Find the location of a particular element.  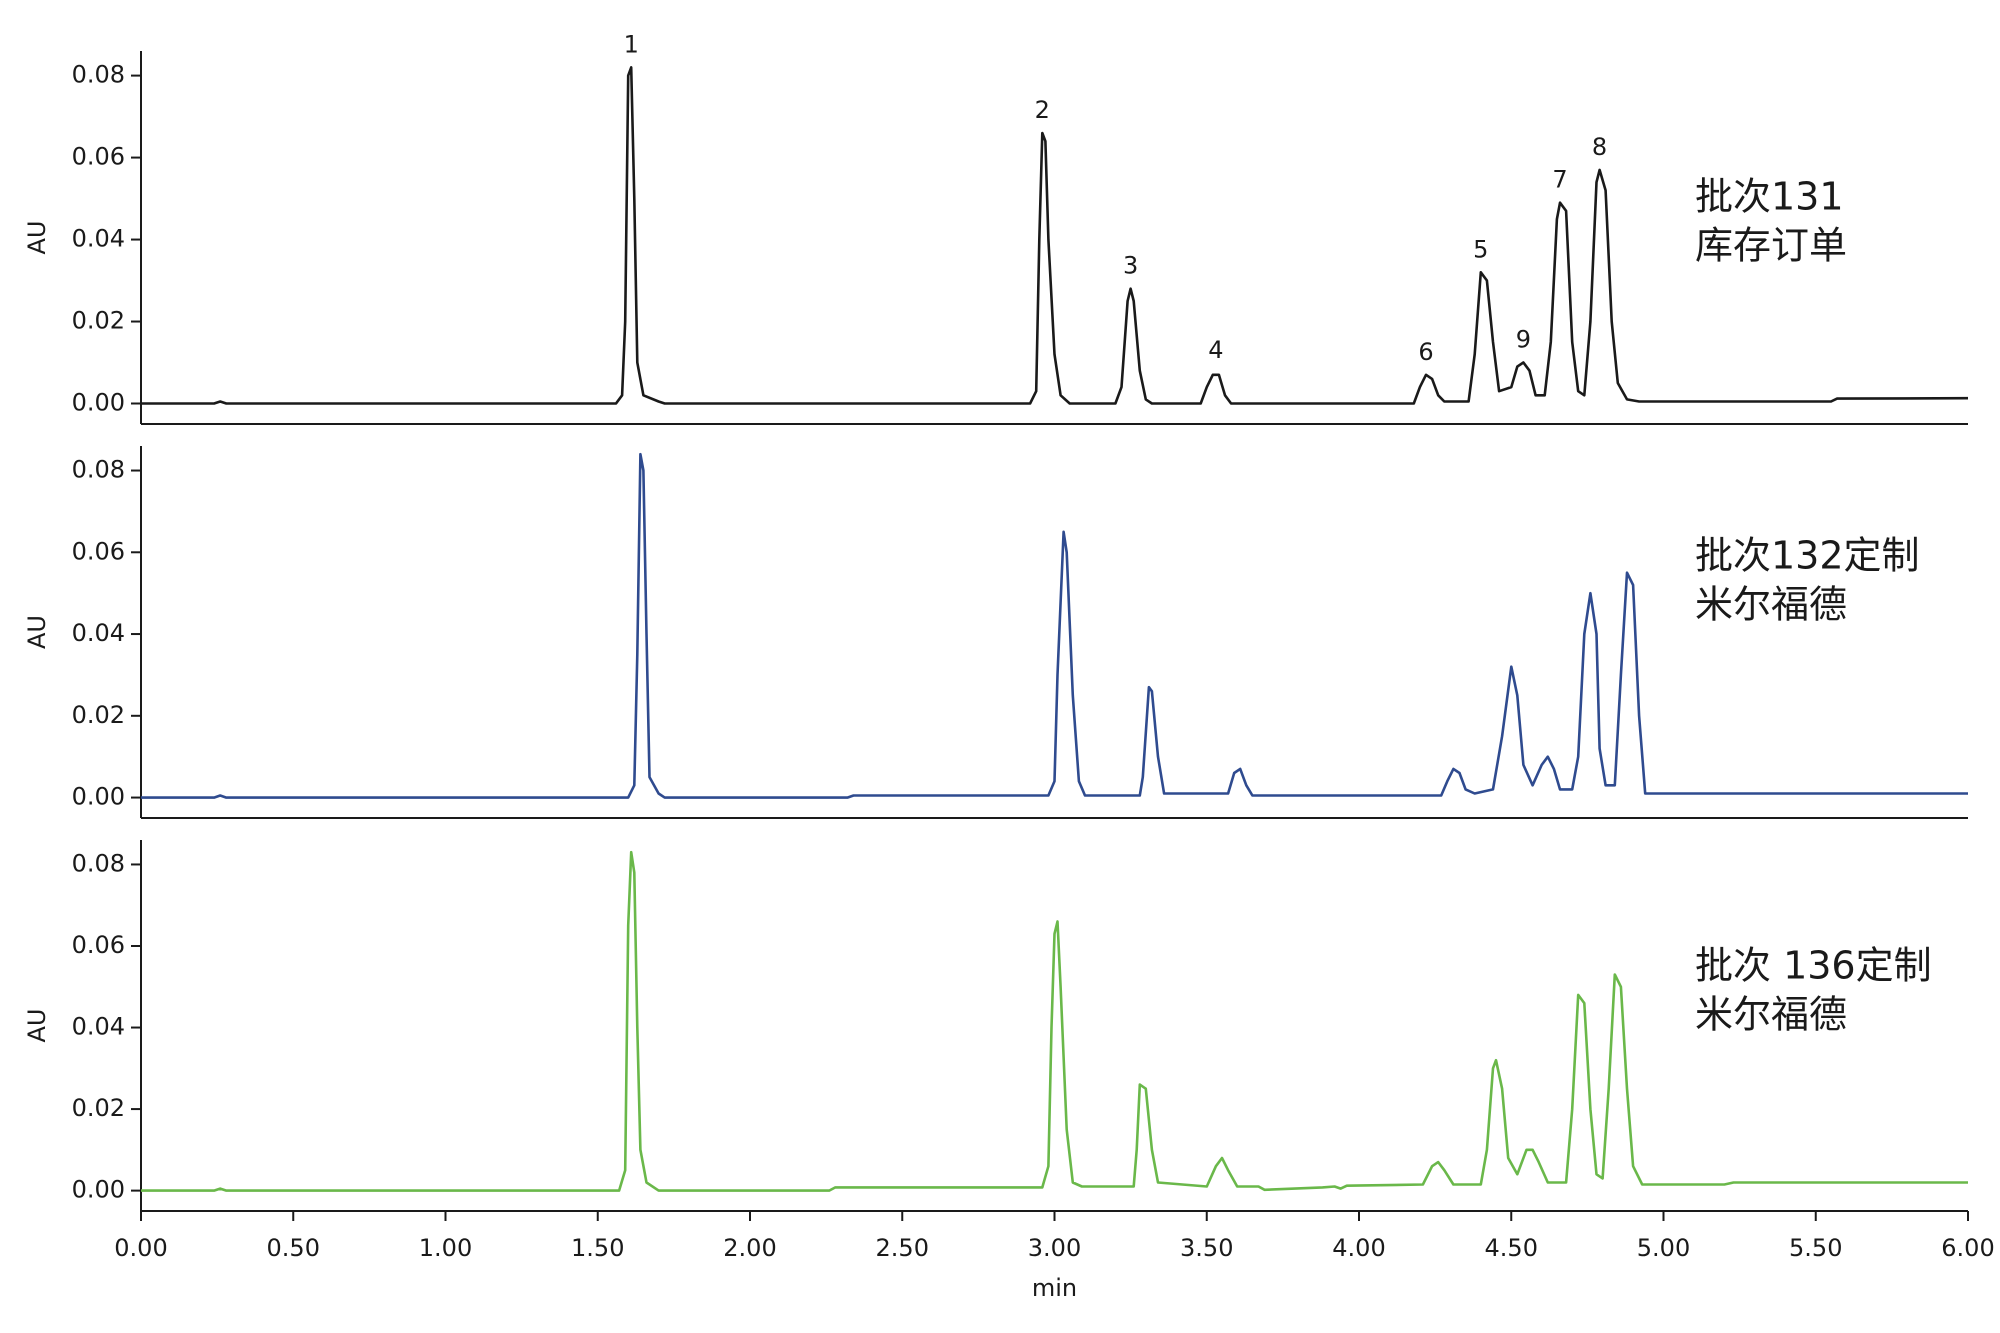

x-tick-label: 4.50 is located at coordinates (1511, 1248).